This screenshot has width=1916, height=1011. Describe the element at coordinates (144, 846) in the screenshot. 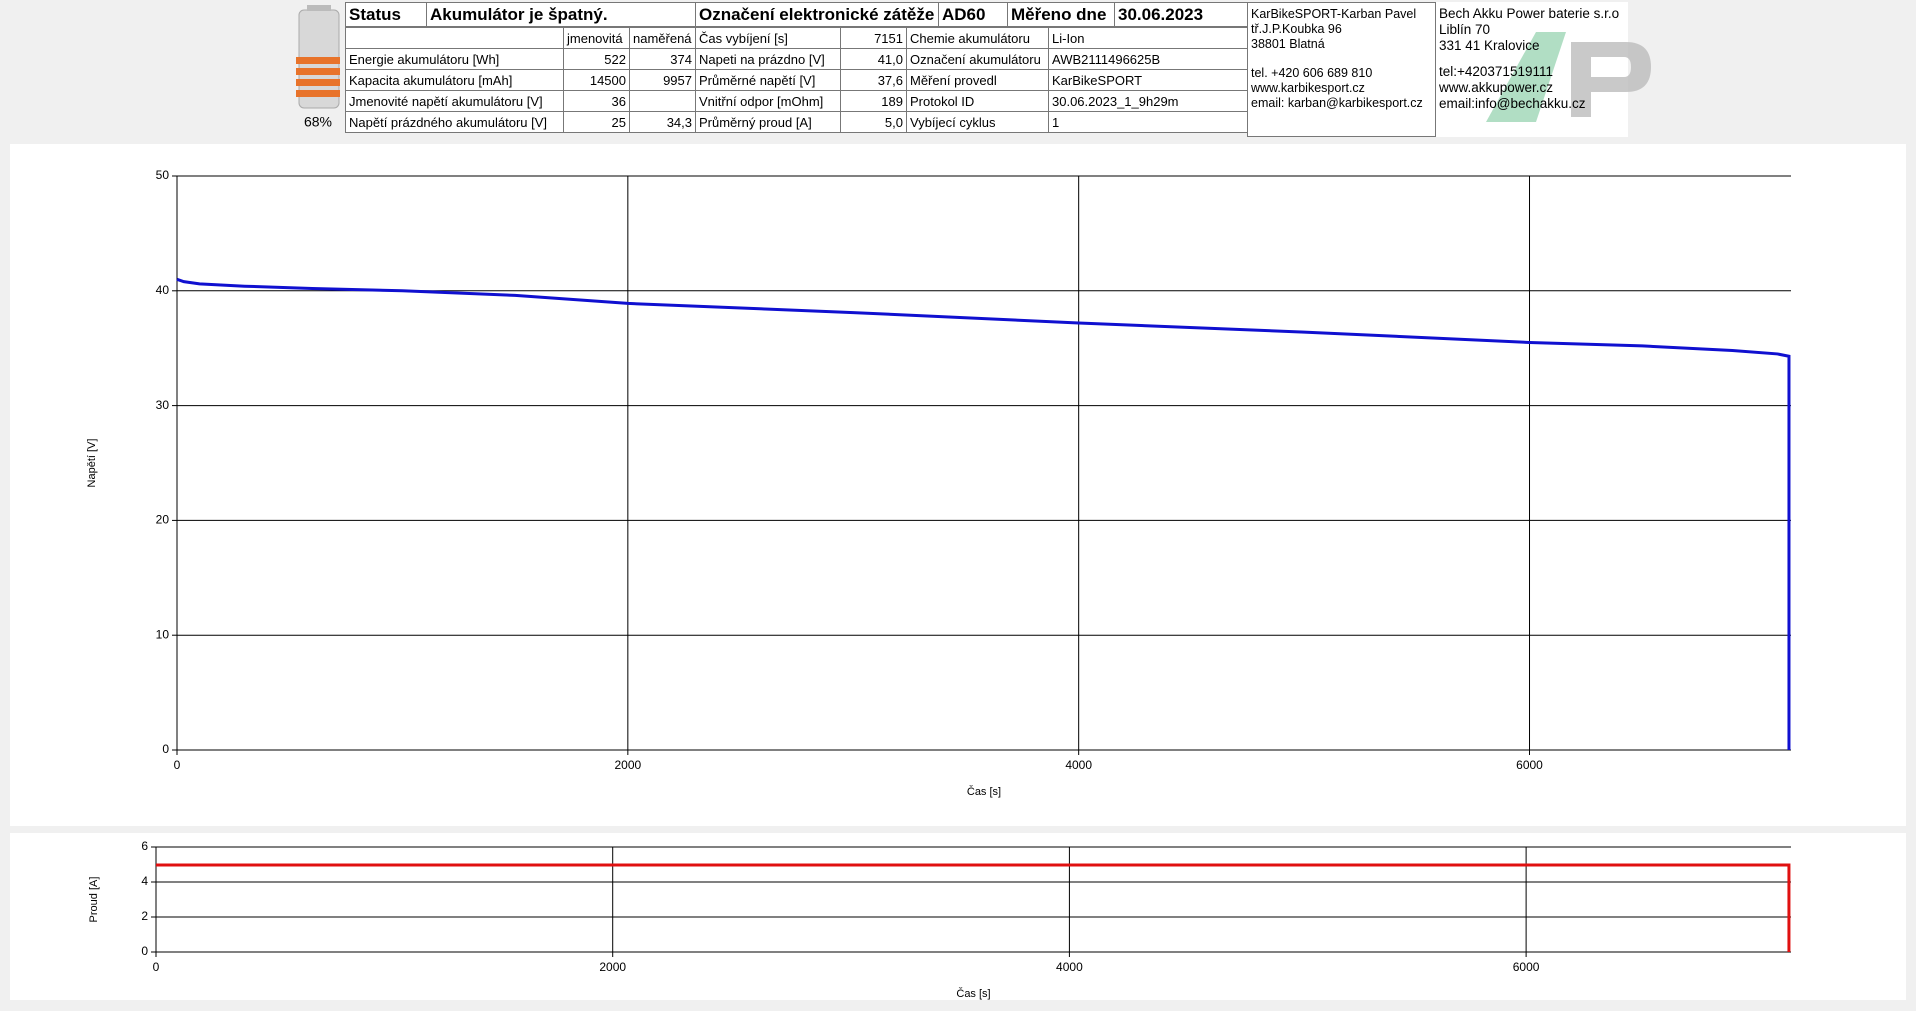

I see `y-tick-label: 6` at that location.